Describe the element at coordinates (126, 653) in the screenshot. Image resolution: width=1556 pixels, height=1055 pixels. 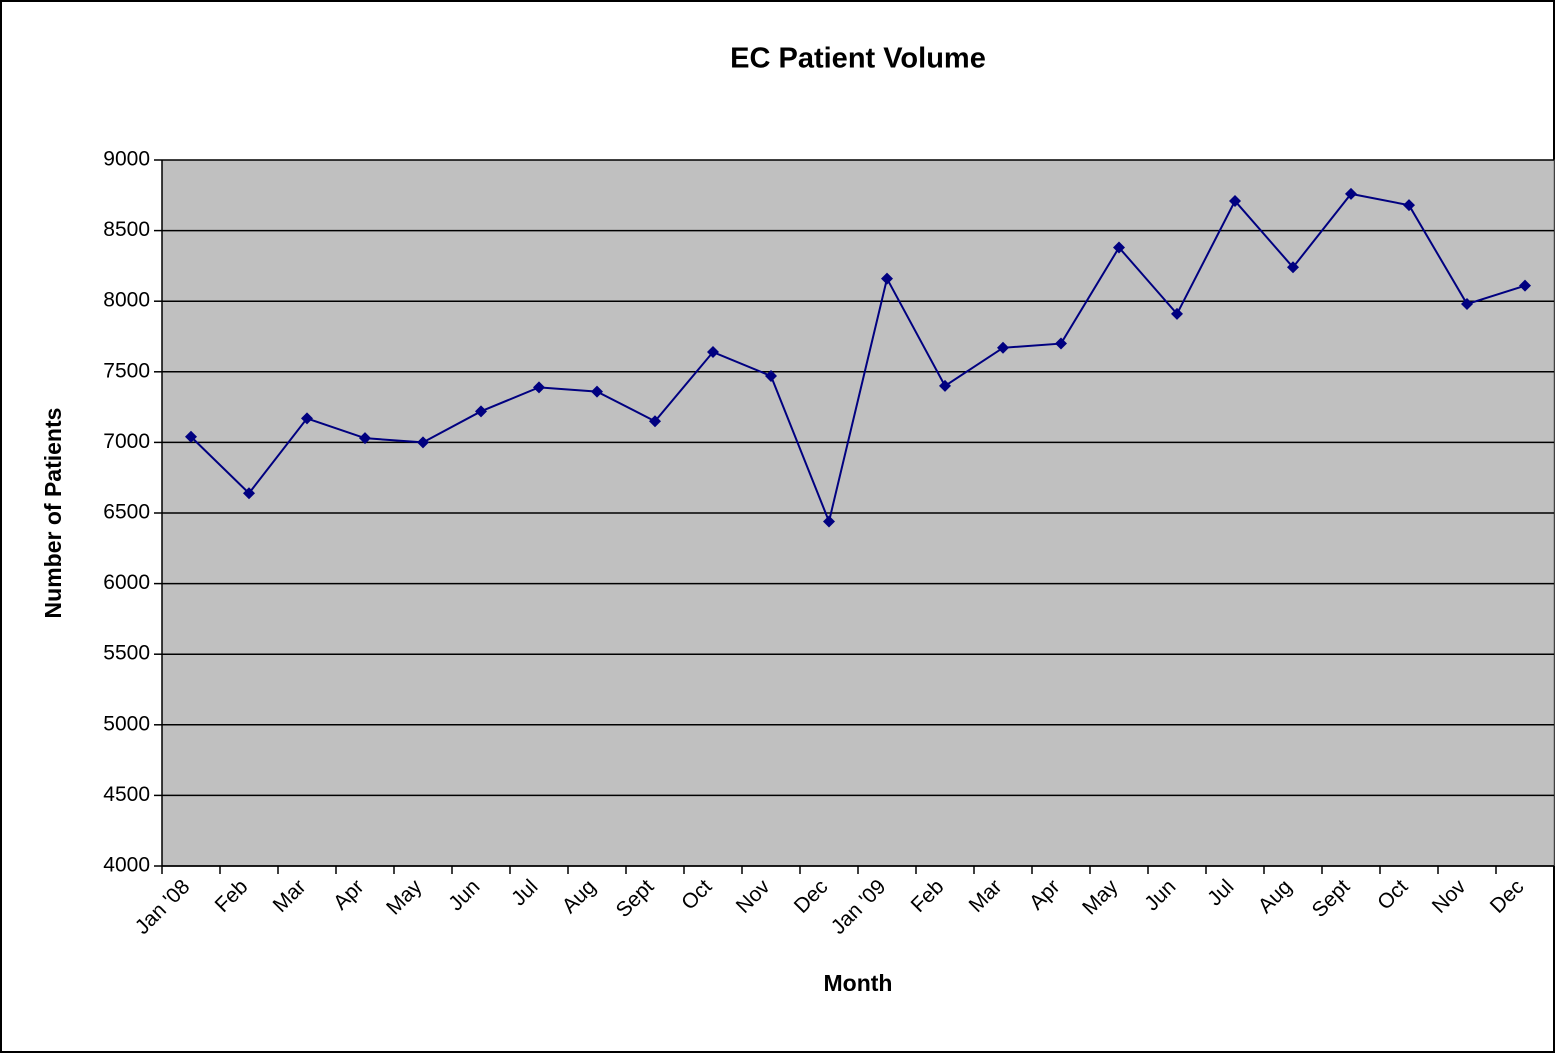
I see `y-tick-label: 5500` at that location.